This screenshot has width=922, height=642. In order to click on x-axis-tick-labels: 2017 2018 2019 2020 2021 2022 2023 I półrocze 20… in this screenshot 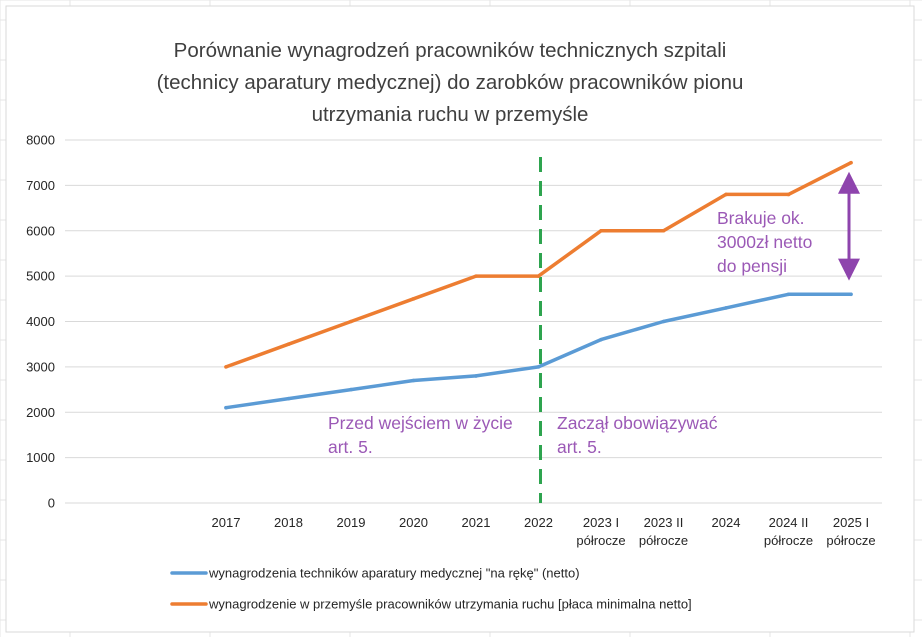, I will do `click(544, 531)`.